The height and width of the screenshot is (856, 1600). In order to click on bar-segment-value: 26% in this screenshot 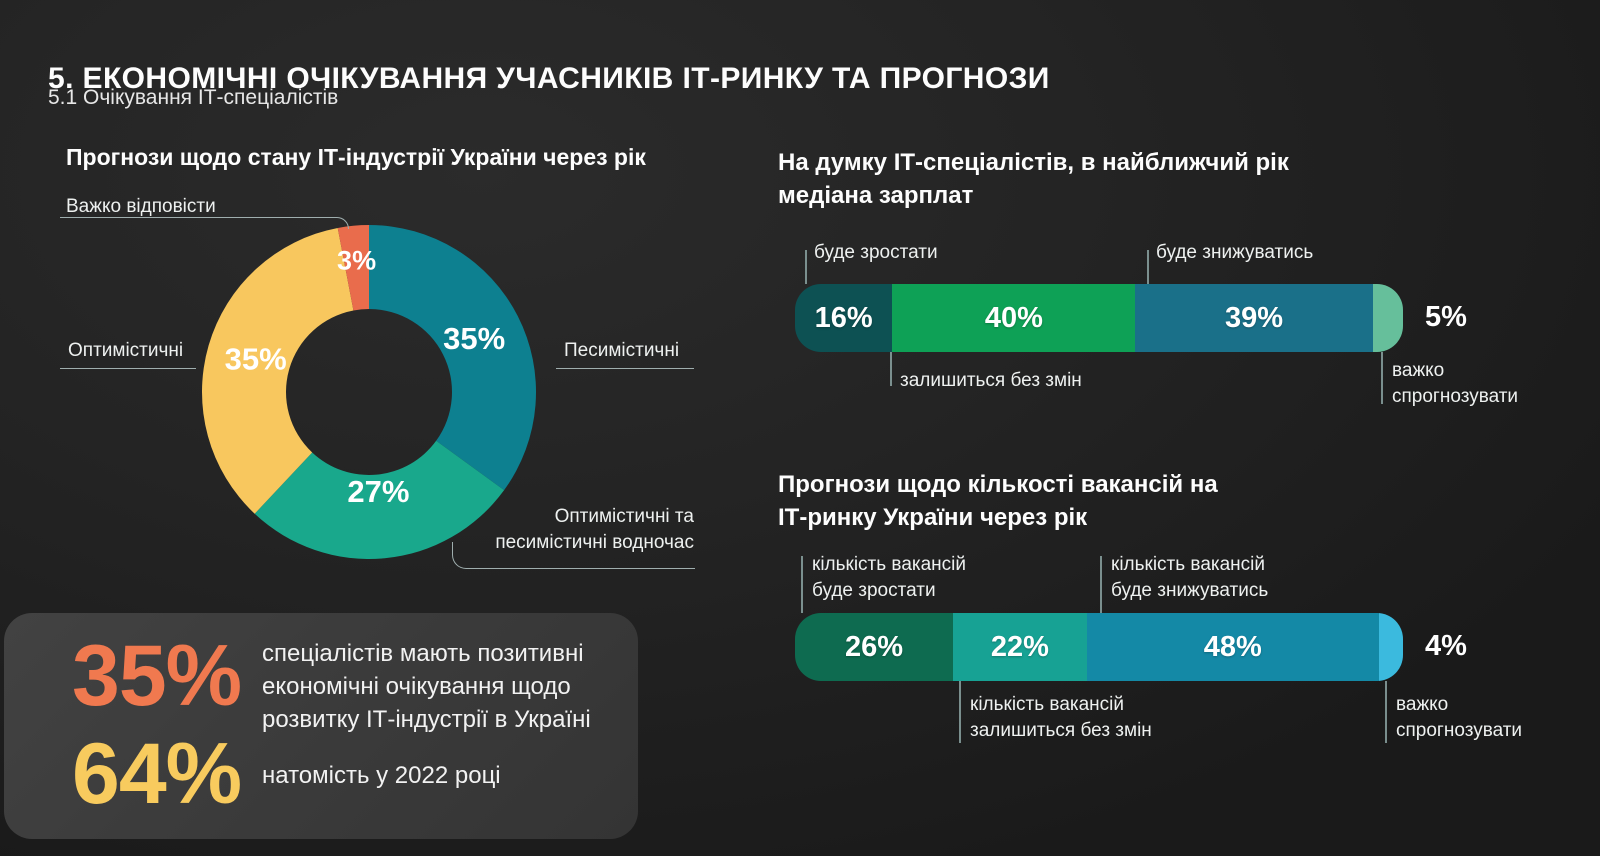, I will do `click(874, 646)`.